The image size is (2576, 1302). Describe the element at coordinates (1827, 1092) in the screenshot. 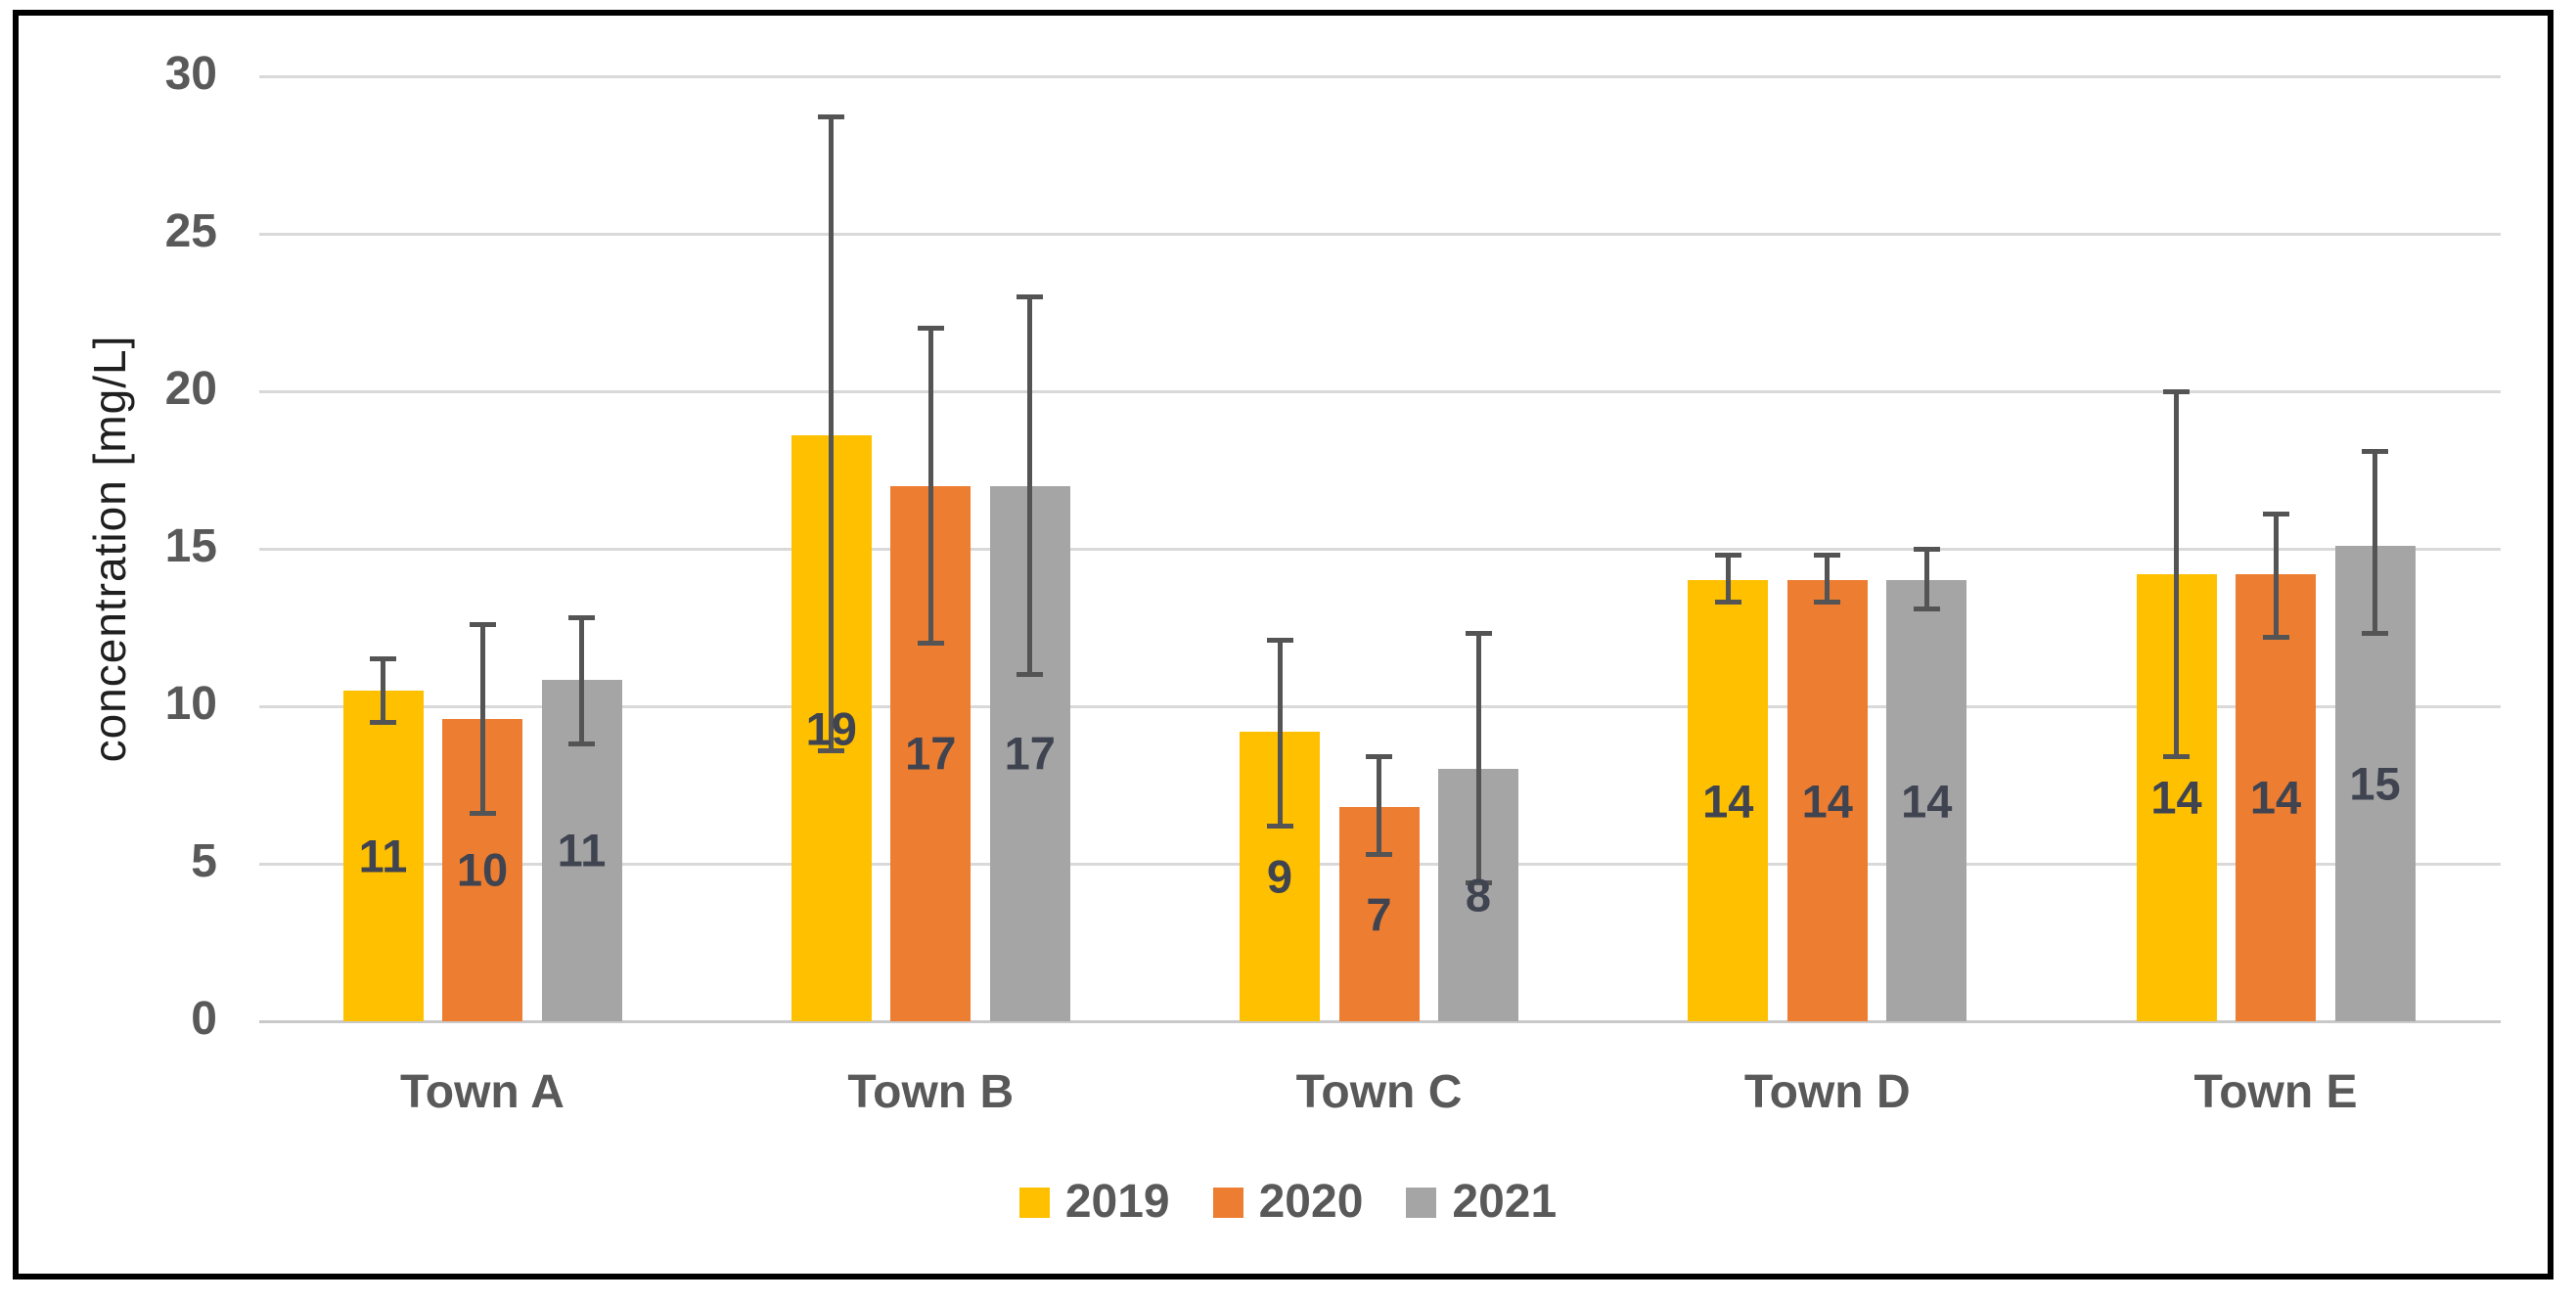

I see `category-label-town-d: Town D` at that location.